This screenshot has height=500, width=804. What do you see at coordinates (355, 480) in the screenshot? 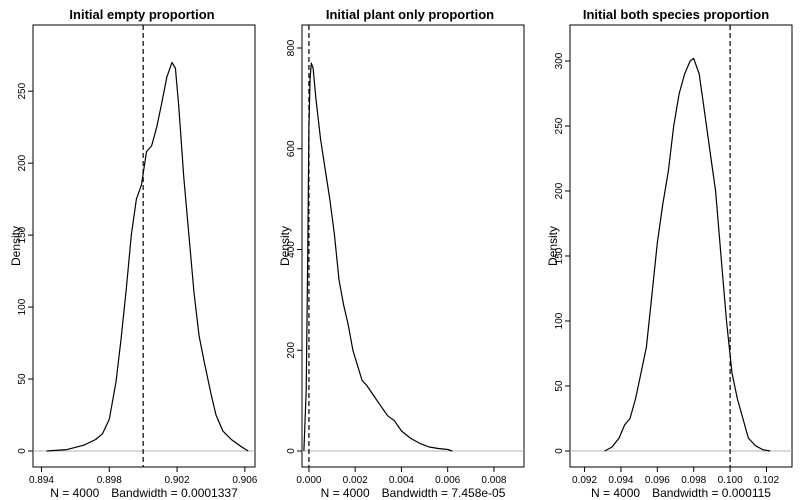
I see `x-tick-label: 0.002` at bounding box center [355, 480].